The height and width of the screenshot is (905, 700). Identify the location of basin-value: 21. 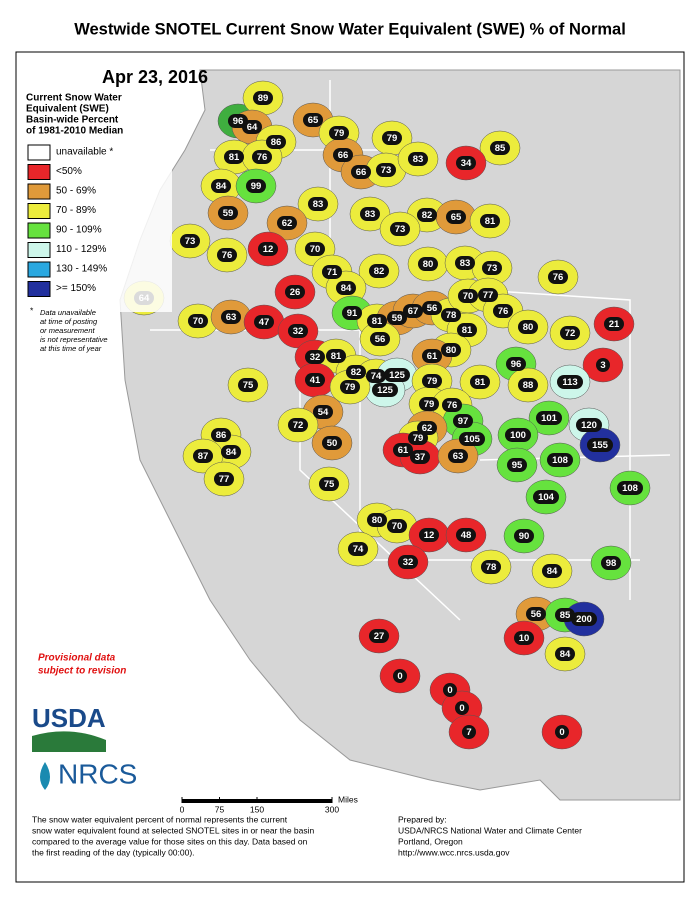
(614, 324).